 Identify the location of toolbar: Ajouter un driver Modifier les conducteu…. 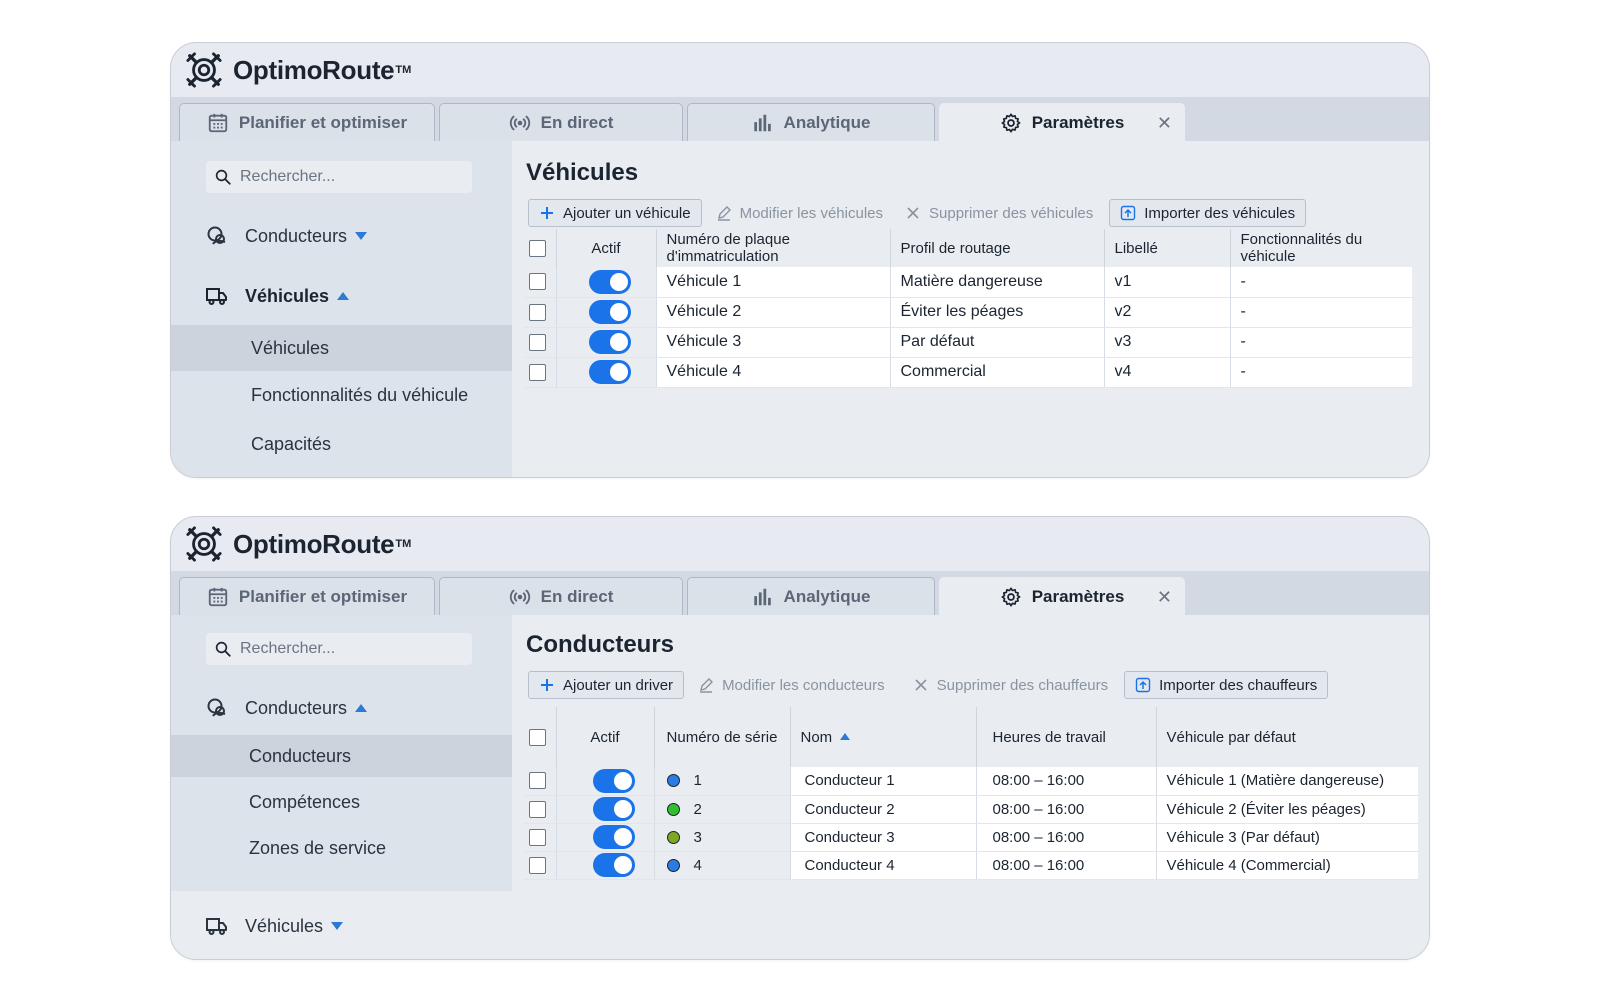
(928, 685).